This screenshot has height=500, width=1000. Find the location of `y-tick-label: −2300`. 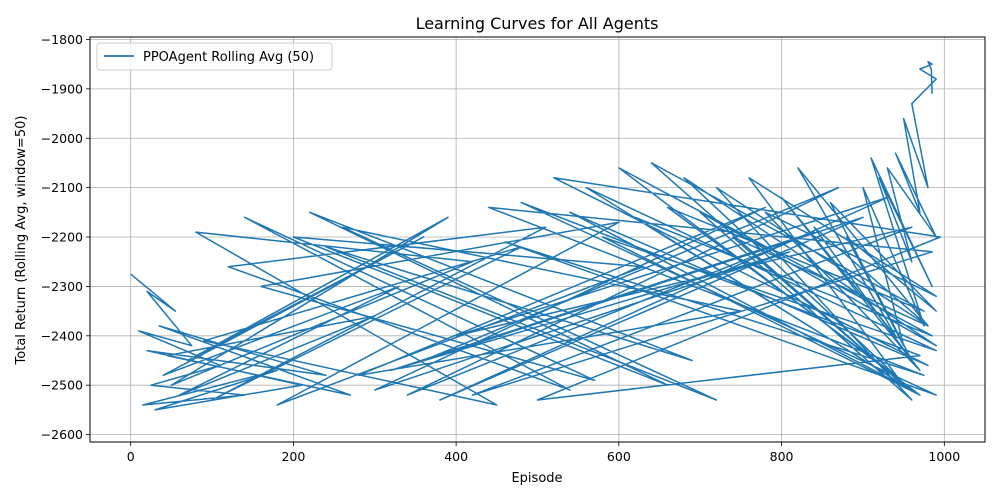

y-tick-label: −2300 is located at coordinates (62, 286).